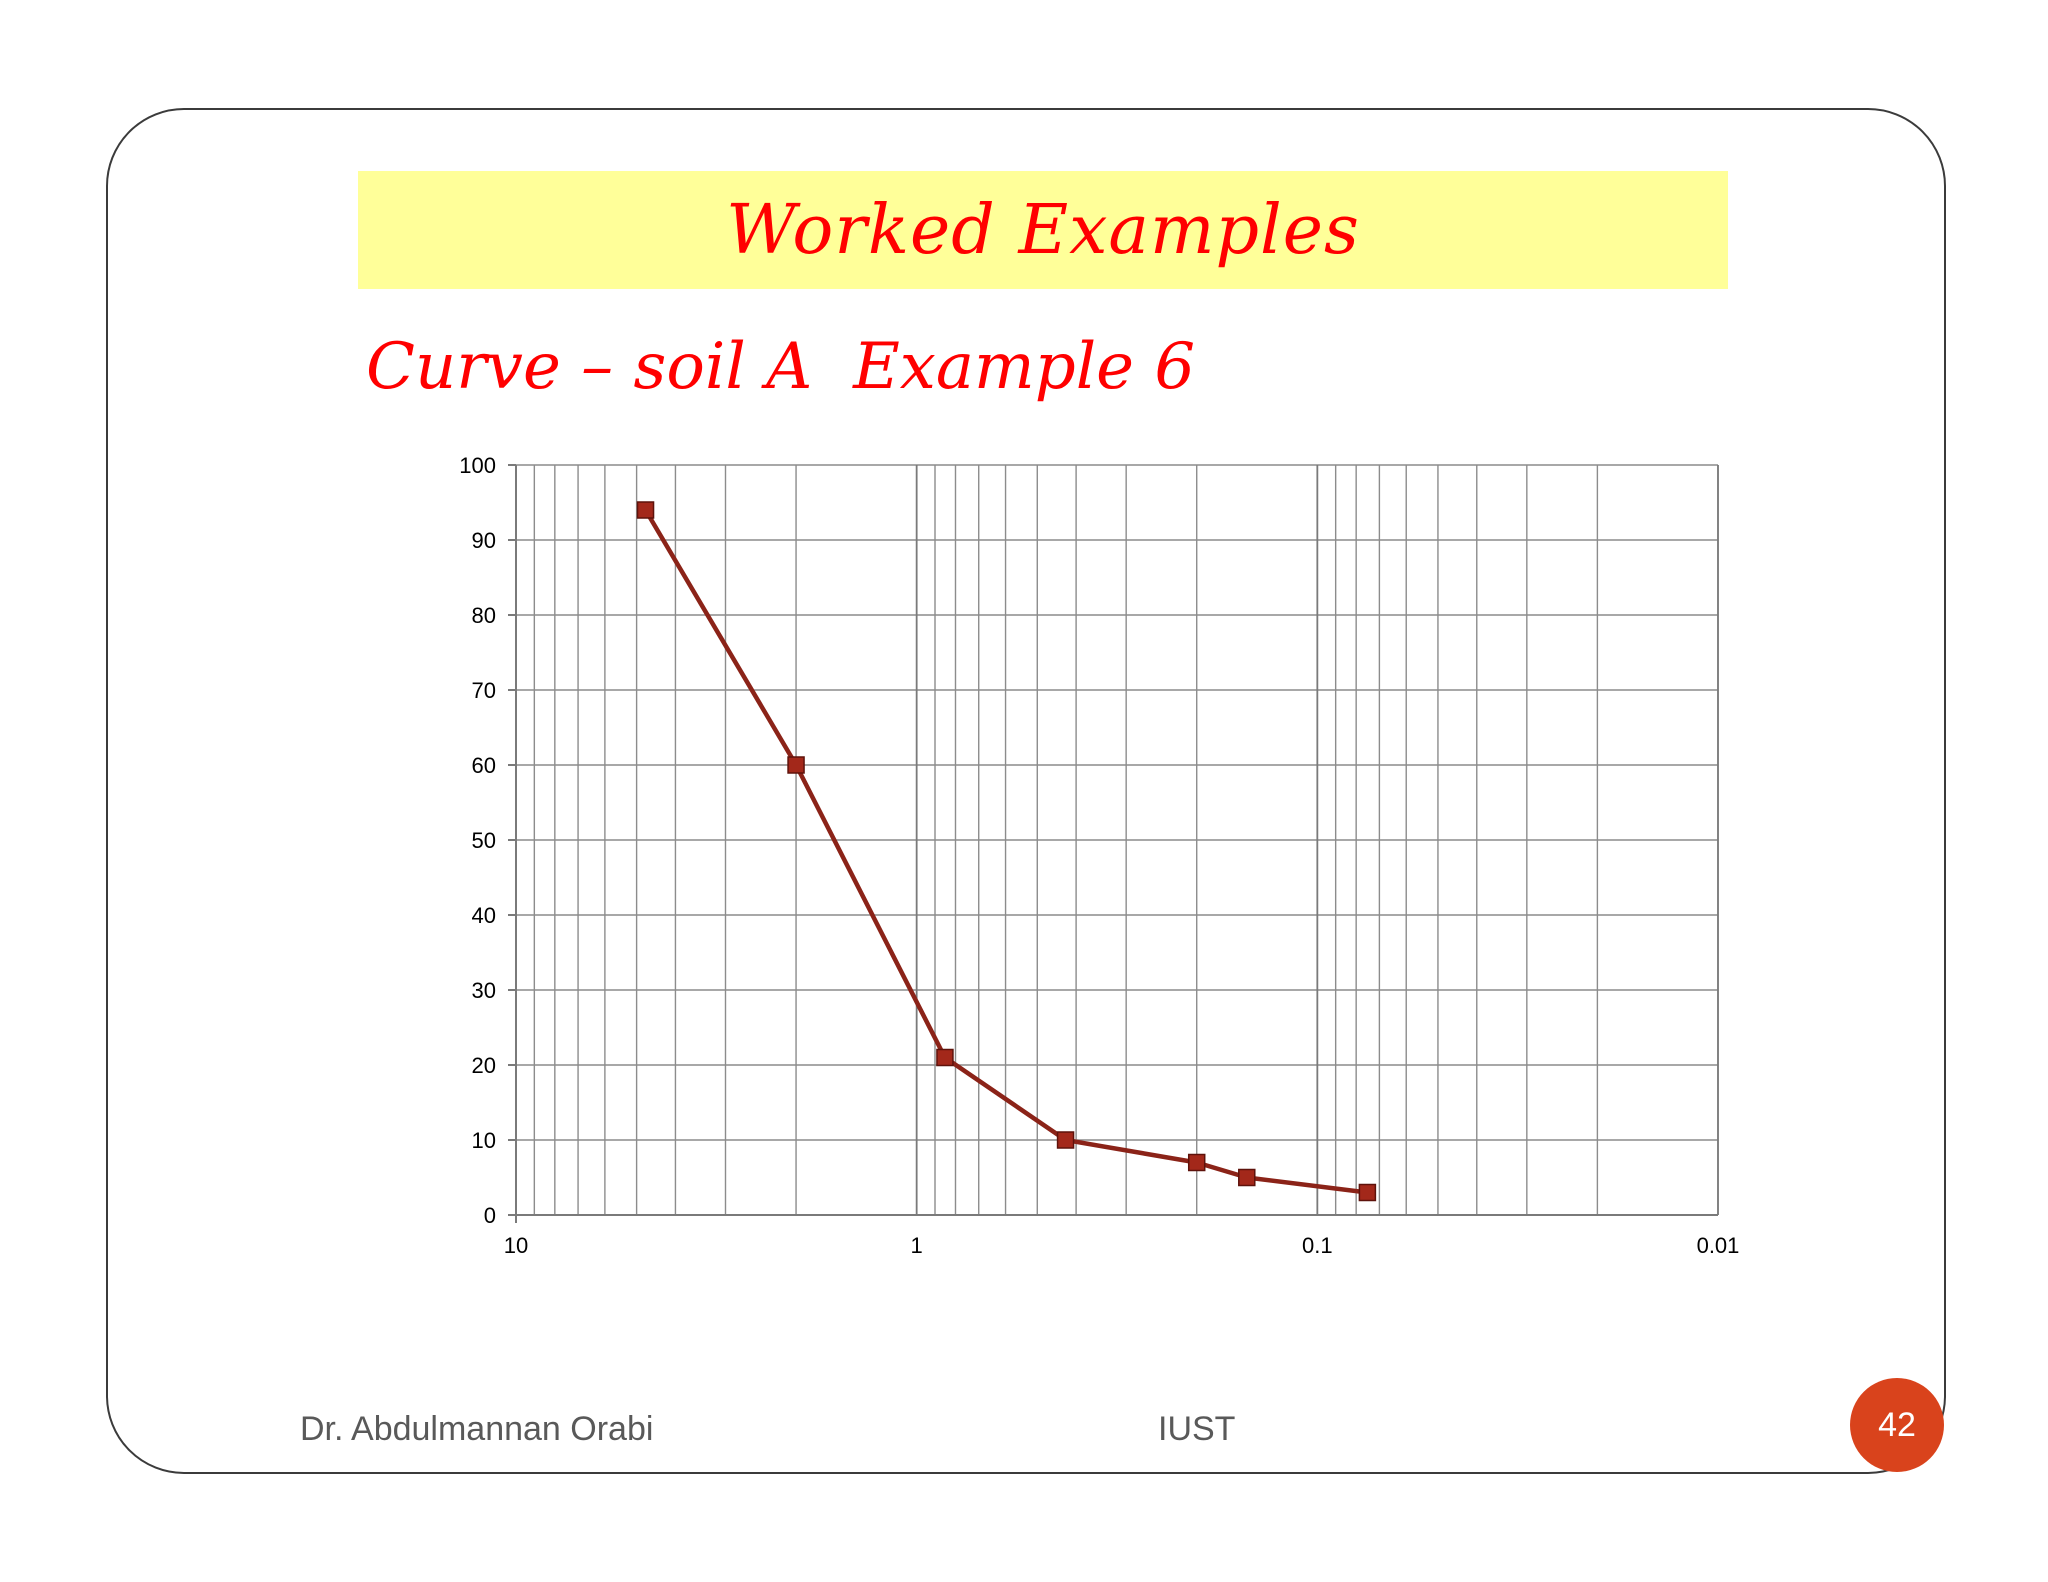 The height and width of the screenshot is (1582, 2048). What do you see at coordinates (917, 1245) in the screenshot?
I see `x-tick-label: 1` at bounding box center [917, 1245].